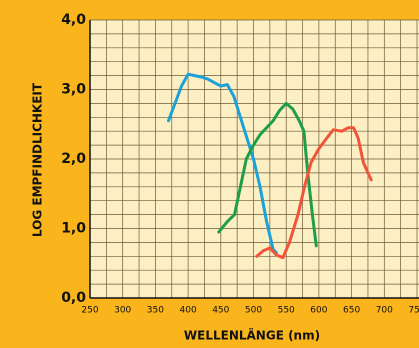 This screenshot has height=348, width=419. Describe the element at coordinates (253, 311) in the screenshot. I see `x-tick-label: 500` at that location.